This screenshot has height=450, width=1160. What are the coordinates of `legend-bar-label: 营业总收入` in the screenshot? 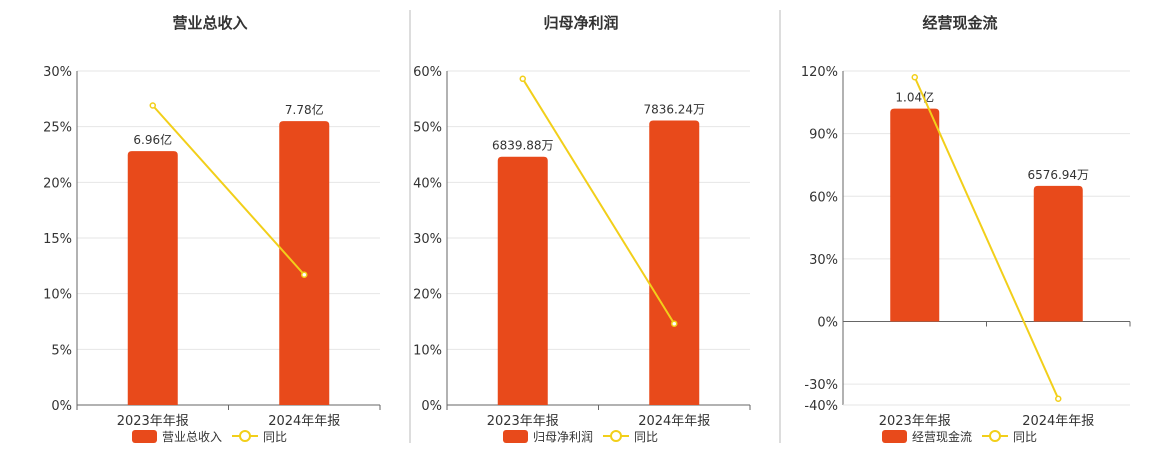 It's located at (192, 437).